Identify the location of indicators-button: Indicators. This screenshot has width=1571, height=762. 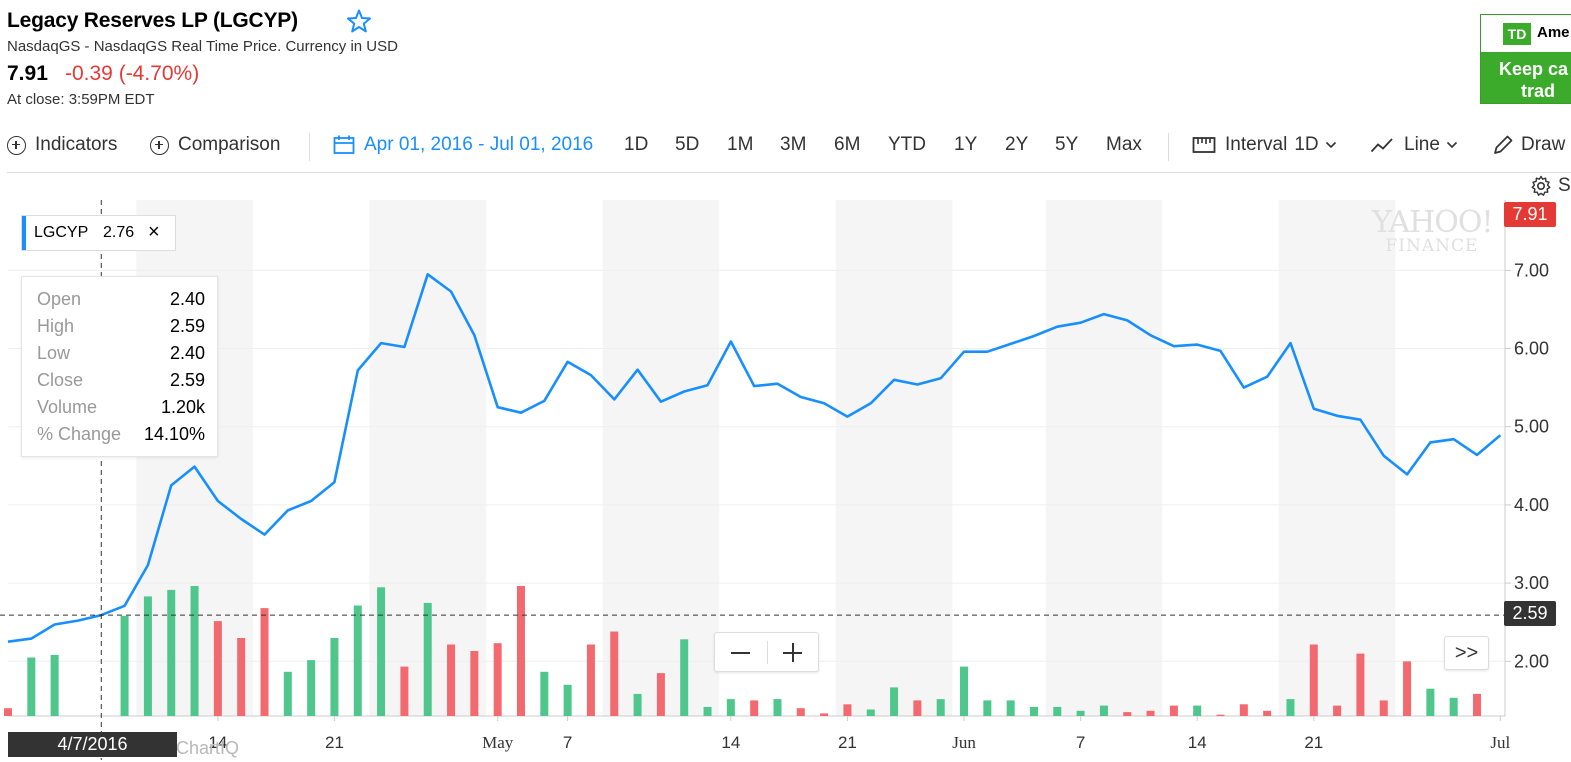
(62, 145).